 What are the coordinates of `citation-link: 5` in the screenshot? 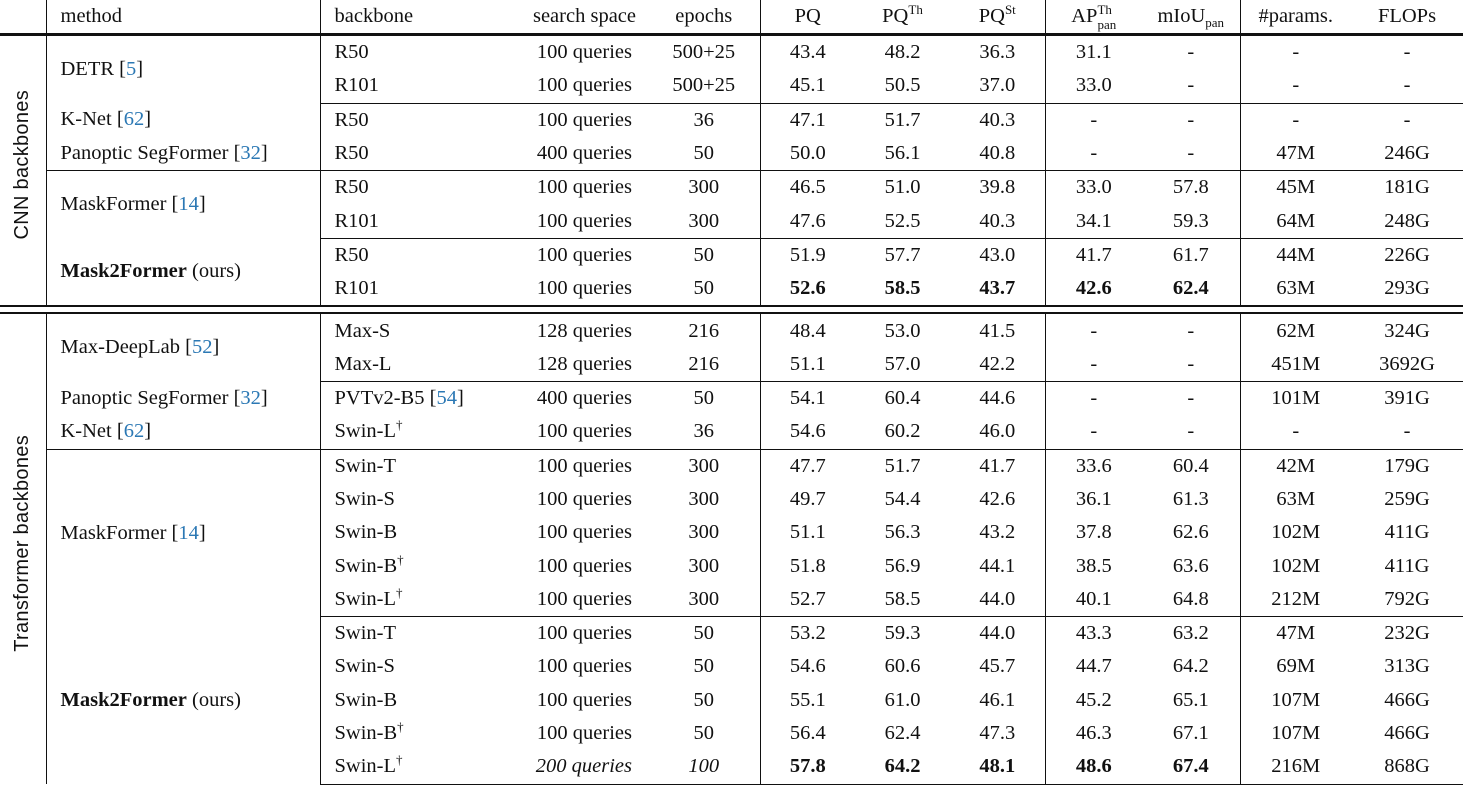 It's located at (131, 69).